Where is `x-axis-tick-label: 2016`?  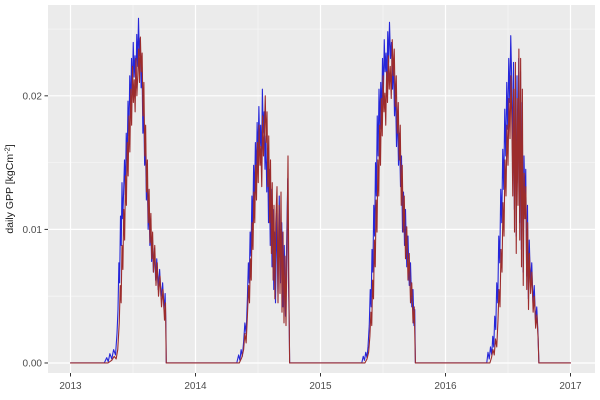
x-axis-tick-label: 2016 is located at coordinates (445, 386).